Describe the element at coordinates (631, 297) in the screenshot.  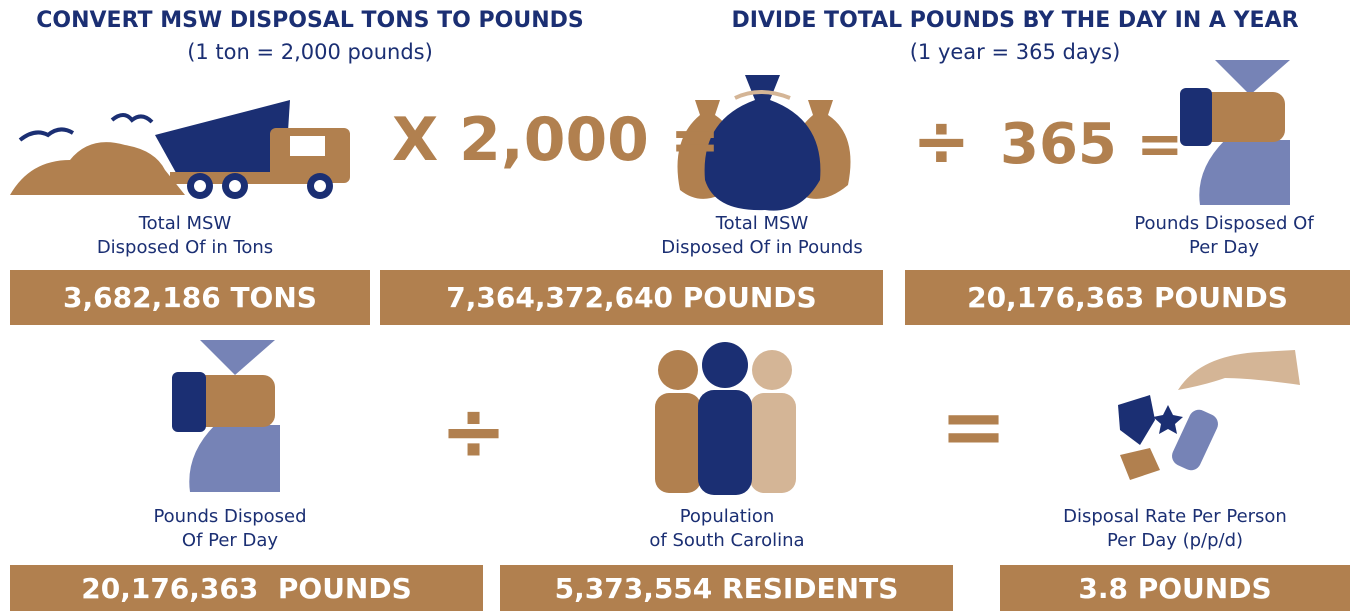
I see `value-box: 7,364,372,640 POUNDS` at that location.